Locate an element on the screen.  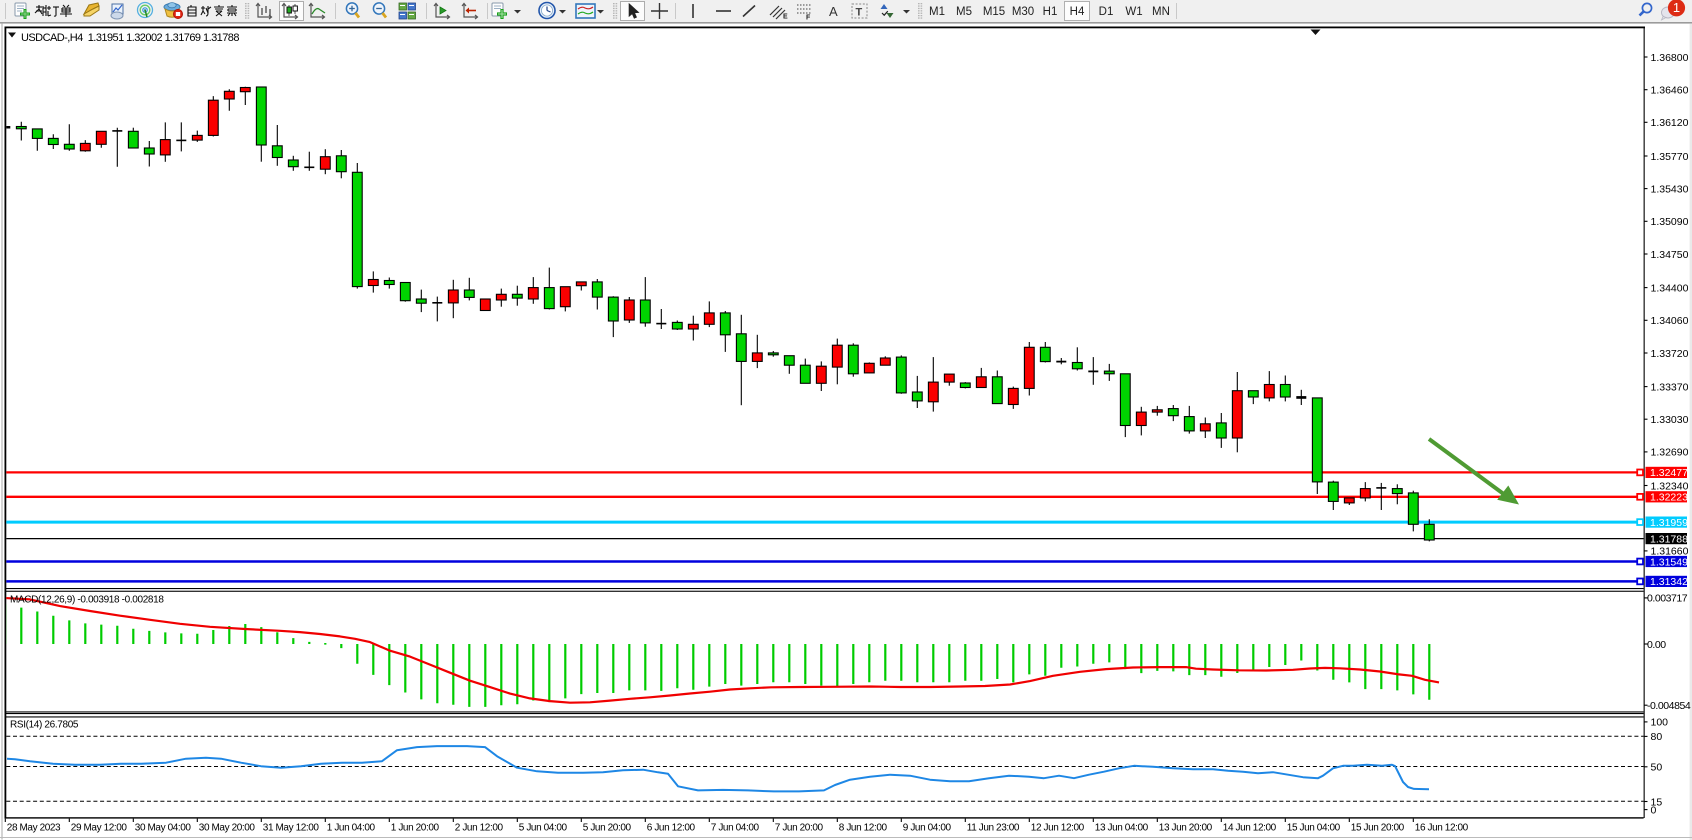
svg-text: 2 Jun 12:00 is located at coordinates (479, 828).